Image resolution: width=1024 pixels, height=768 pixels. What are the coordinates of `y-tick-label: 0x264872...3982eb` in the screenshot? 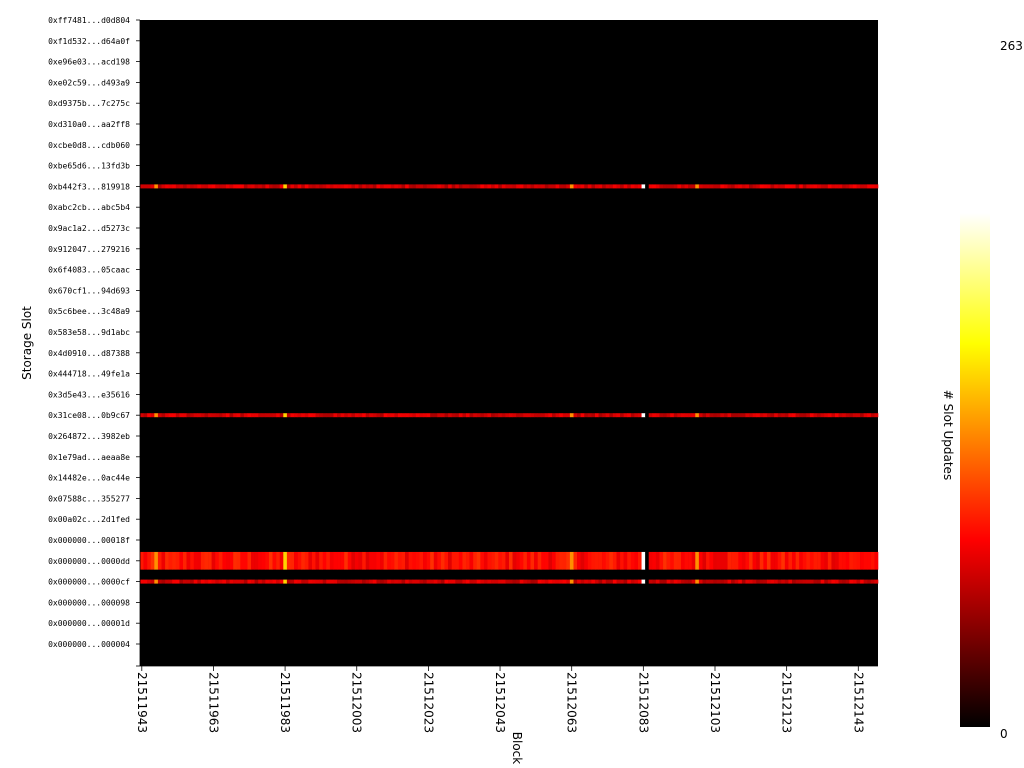 It's located at (89, 436).